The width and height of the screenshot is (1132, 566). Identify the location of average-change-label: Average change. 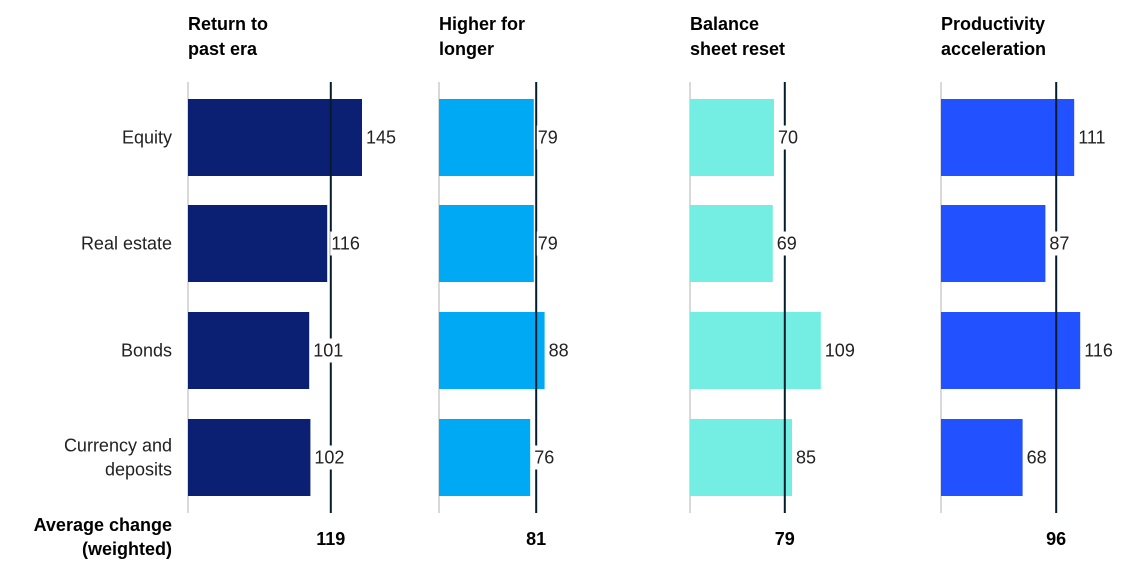
(103, 525).